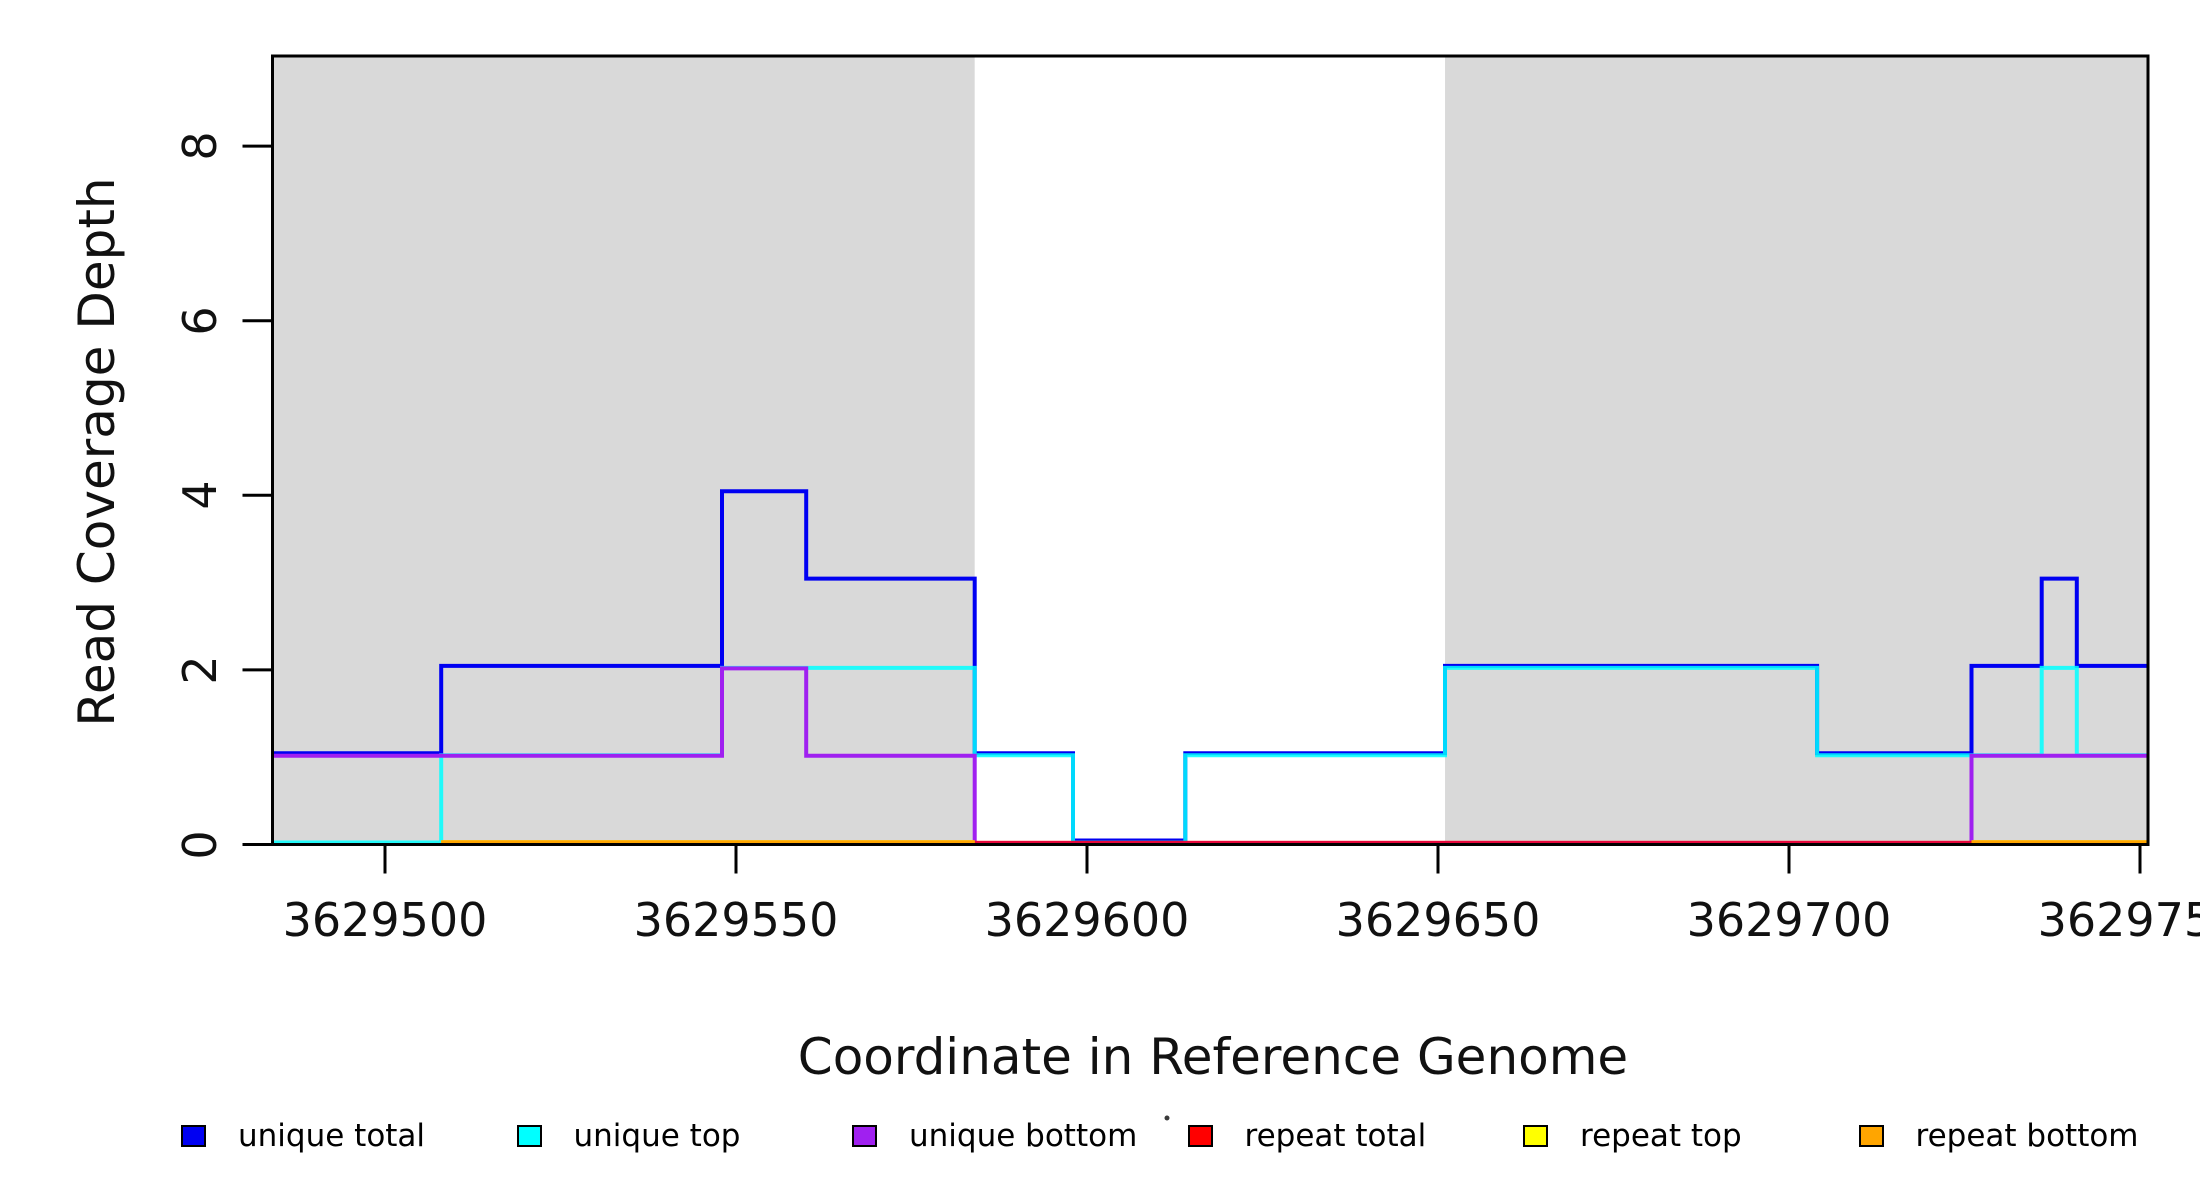  Describe the element at coordinates (1661, 1136) in the screenshot. I see `legend-label: repeat top` at that location.